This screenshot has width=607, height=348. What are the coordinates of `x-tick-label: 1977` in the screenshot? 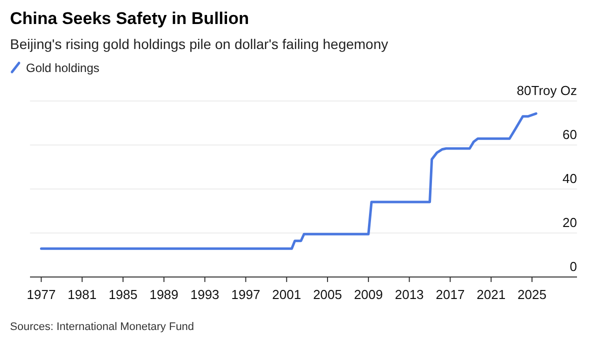 It's located at (41, 294).